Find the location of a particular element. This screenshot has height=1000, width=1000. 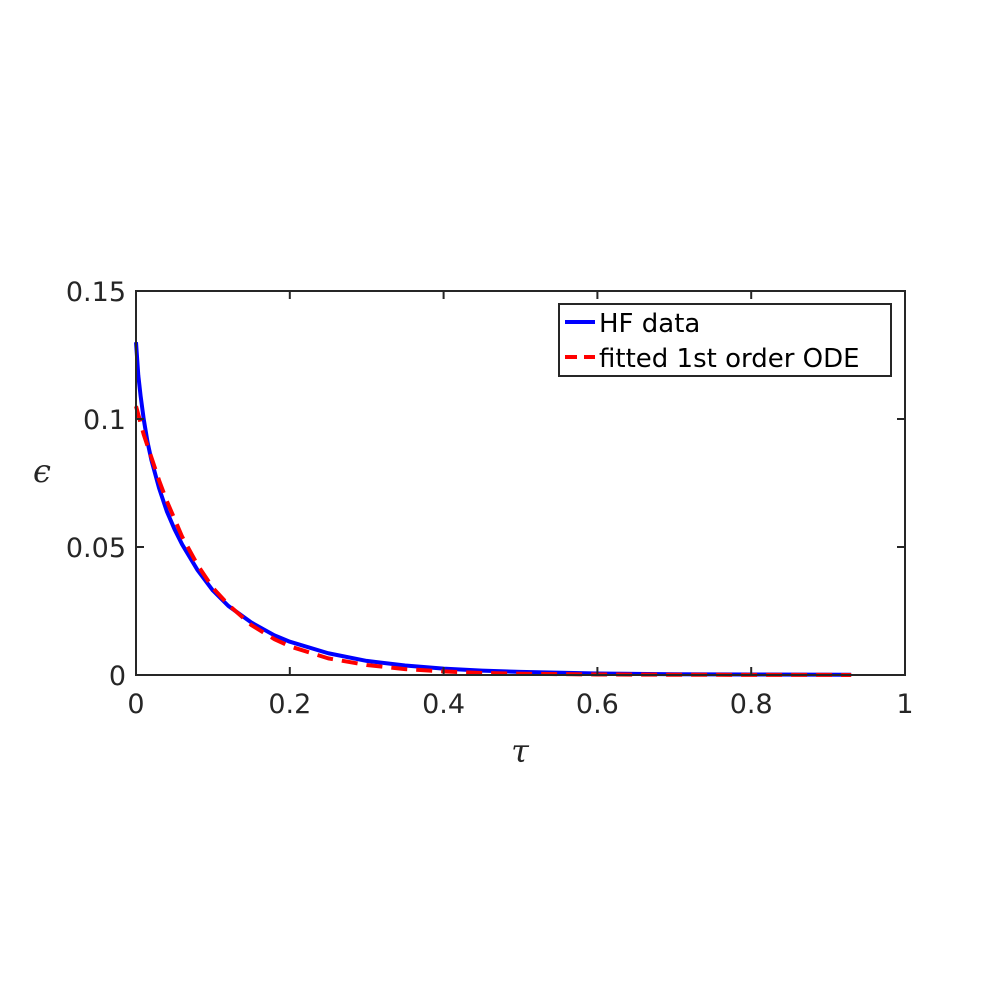

legend-label-hf-data: HF data is located at coordinates (649, 324).